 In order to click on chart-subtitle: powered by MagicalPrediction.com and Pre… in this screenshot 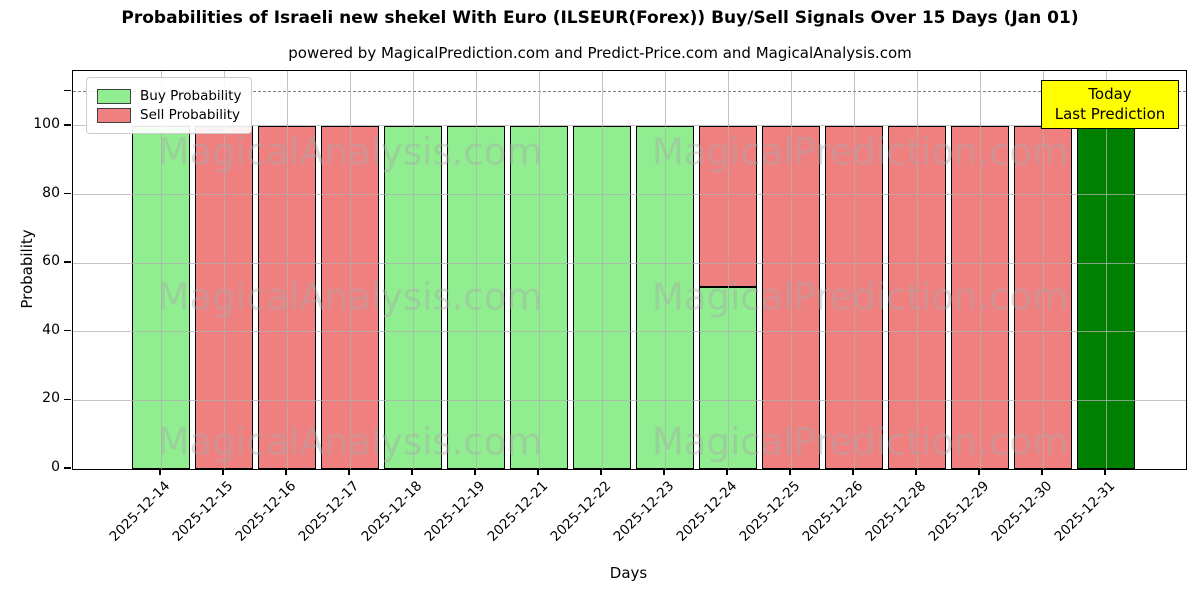, I will do `click(600, 53)`.